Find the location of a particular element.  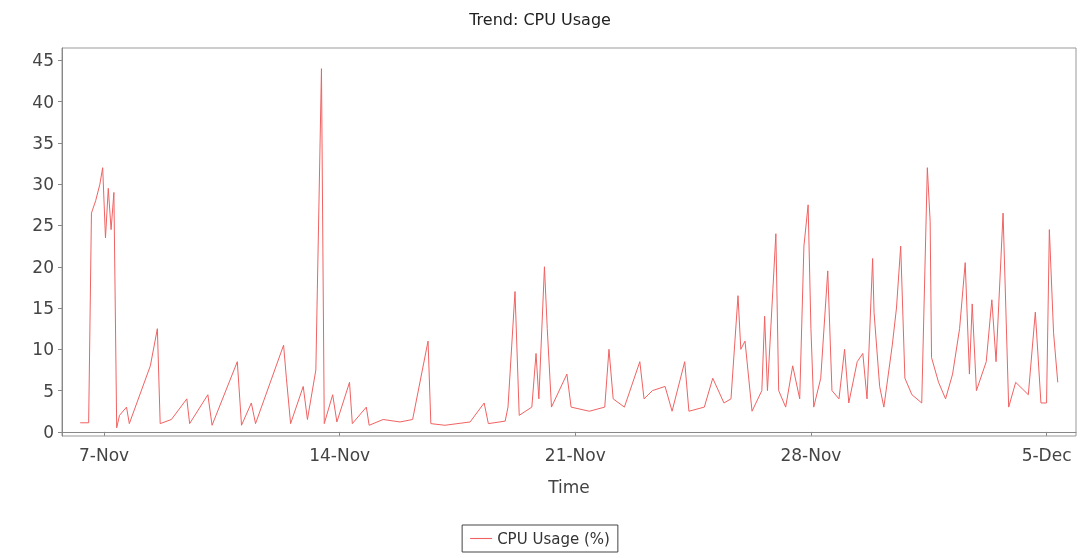

y-tick-label: 25 is located at coordinates (43, 225).